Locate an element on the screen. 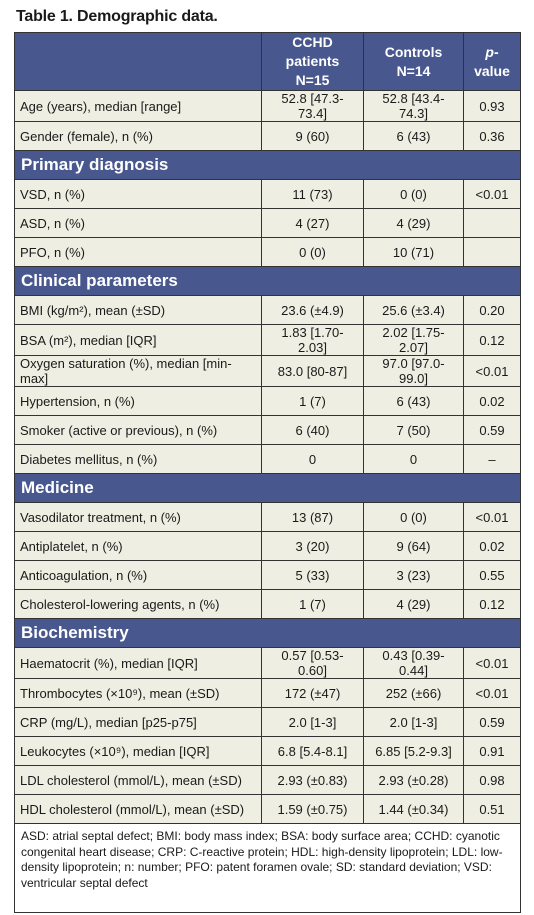  cchd-value: 23.6 (±4.9) is located at coordinates (312, 310).